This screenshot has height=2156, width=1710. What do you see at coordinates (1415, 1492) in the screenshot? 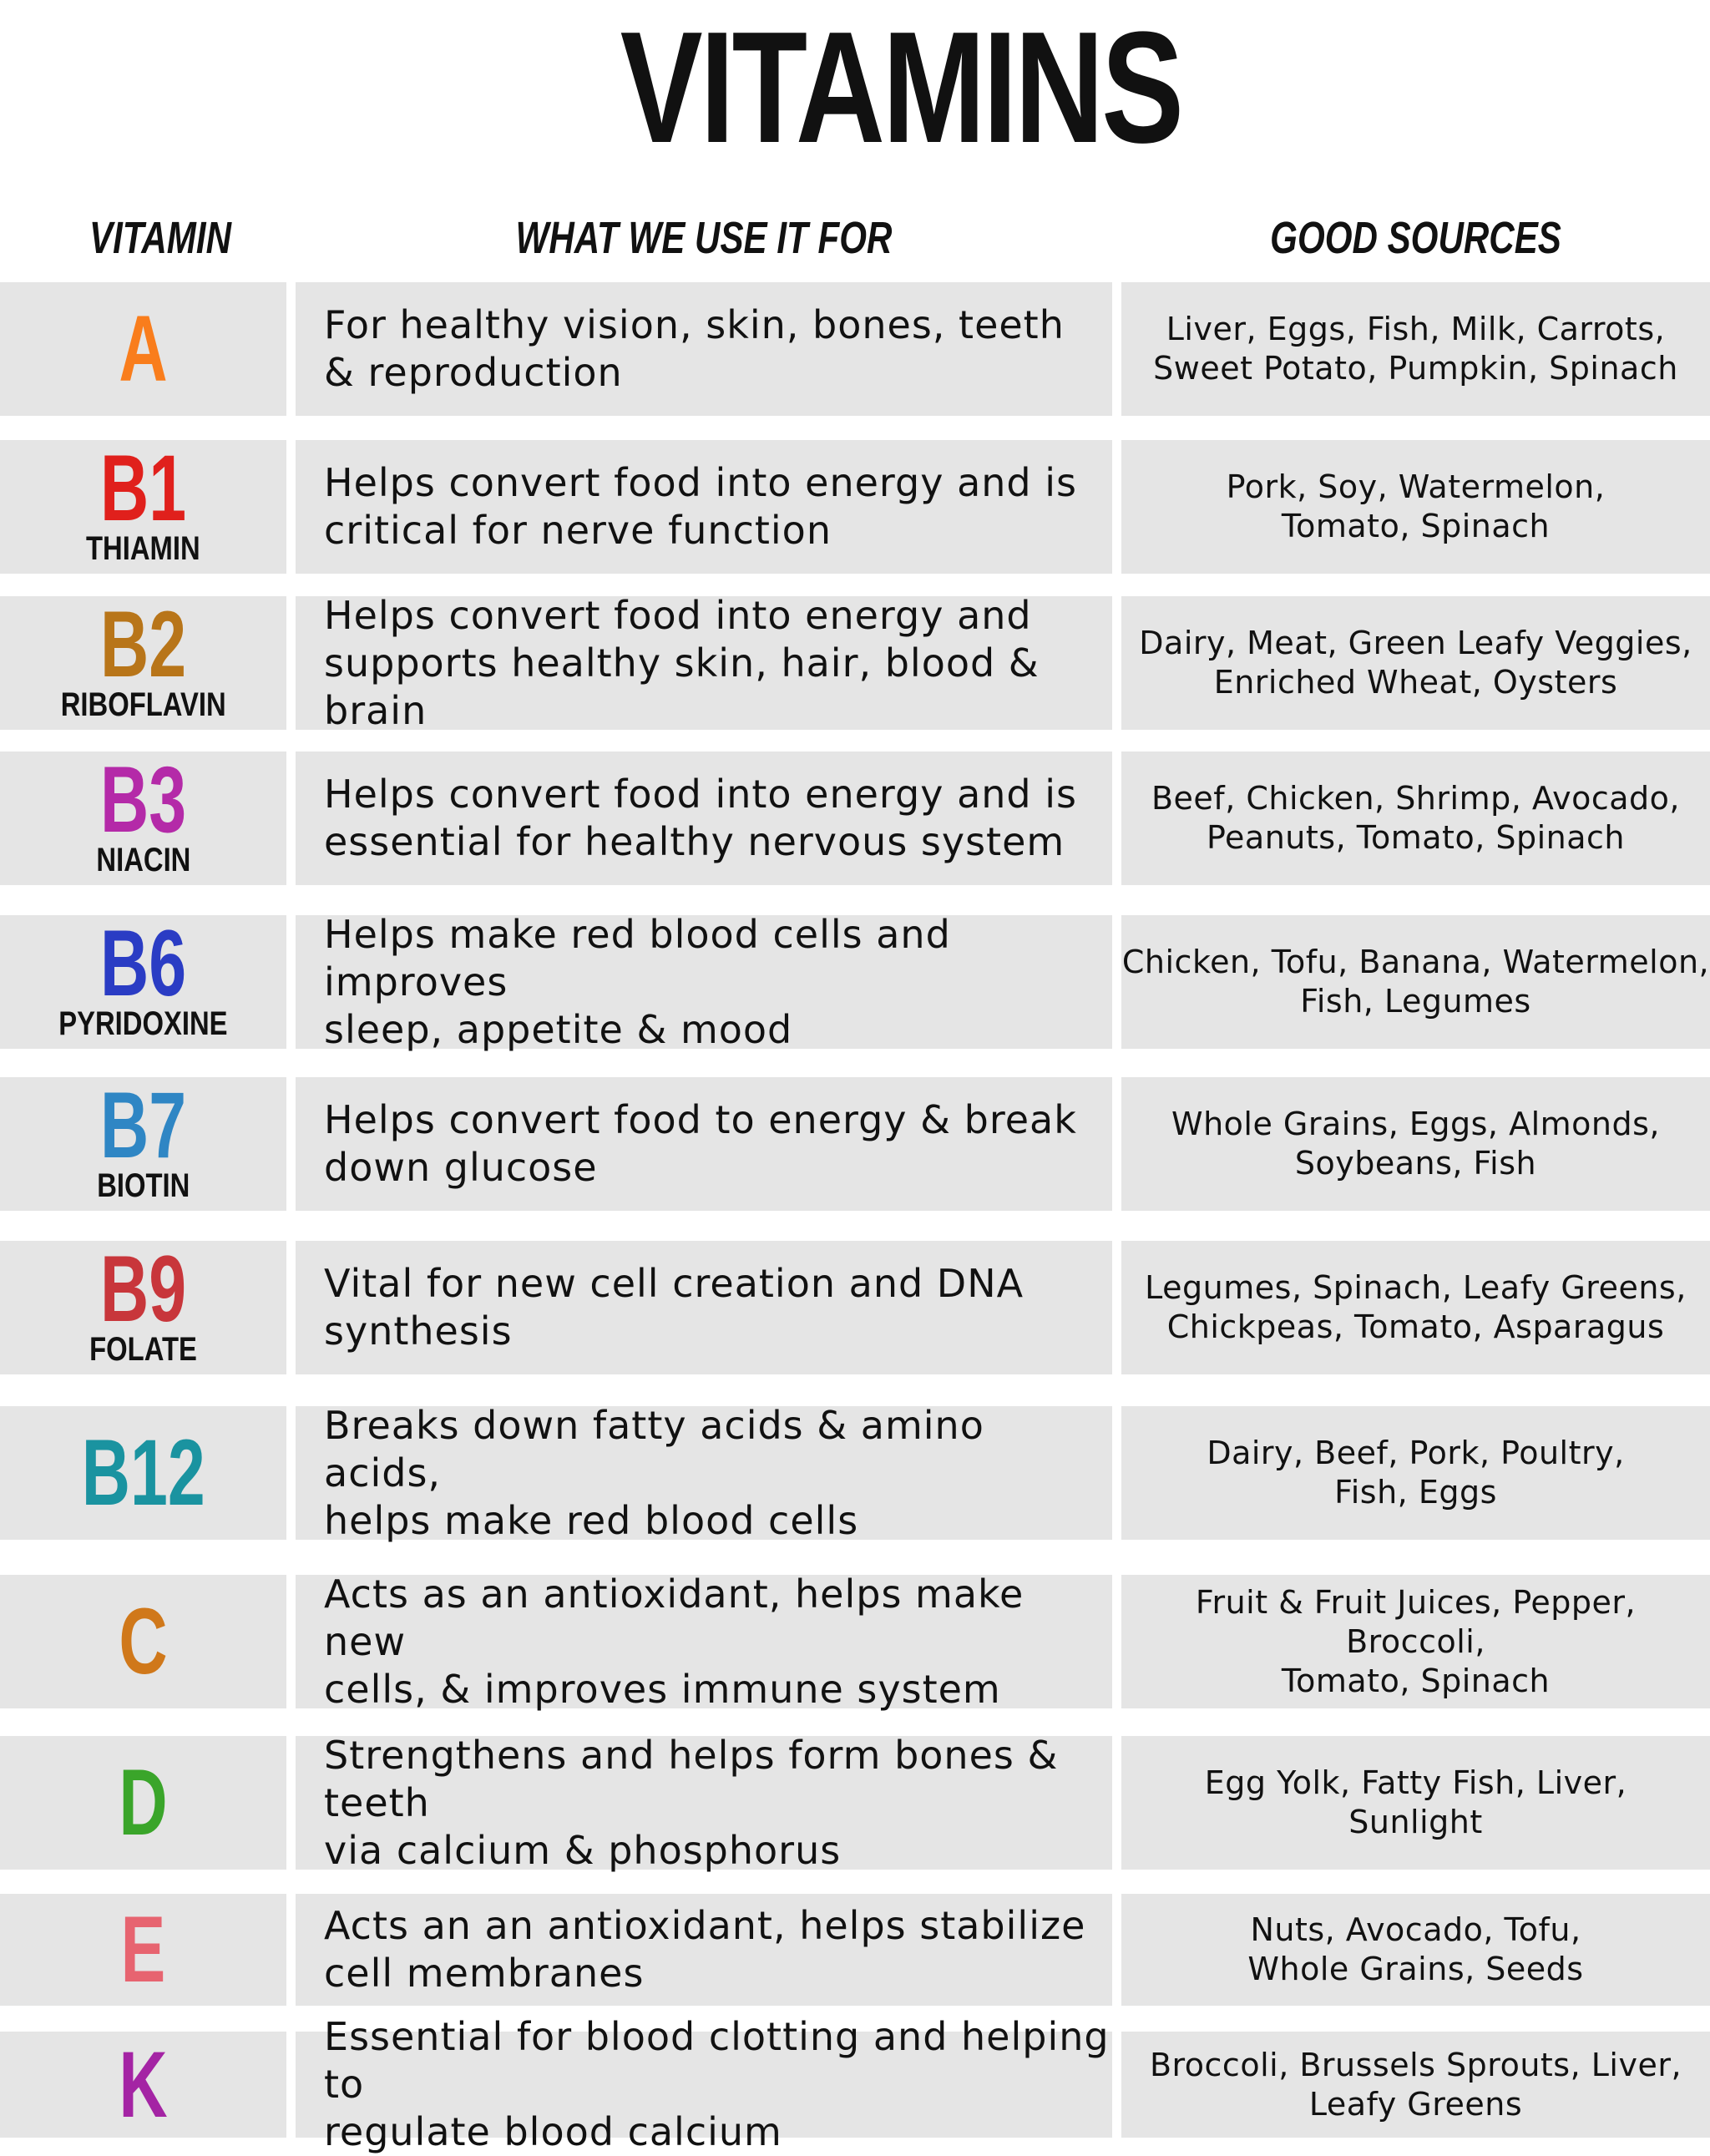
I see `sources-line: Fish, Eggs` at bounding box center [1415, 1492].